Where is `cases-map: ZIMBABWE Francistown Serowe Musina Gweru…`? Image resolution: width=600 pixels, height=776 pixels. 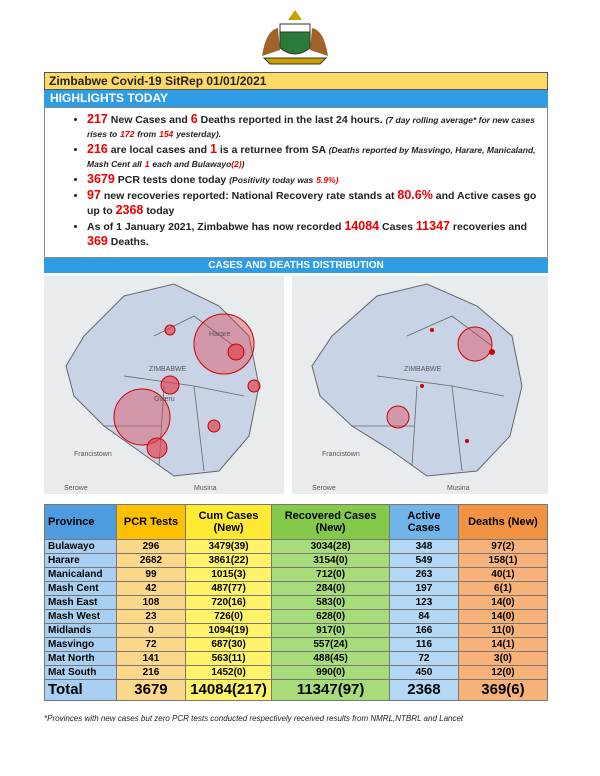
cases-map: ZIMBABWE Francistown Serowe Musina Gweru… is located at coordinates (164, 385).